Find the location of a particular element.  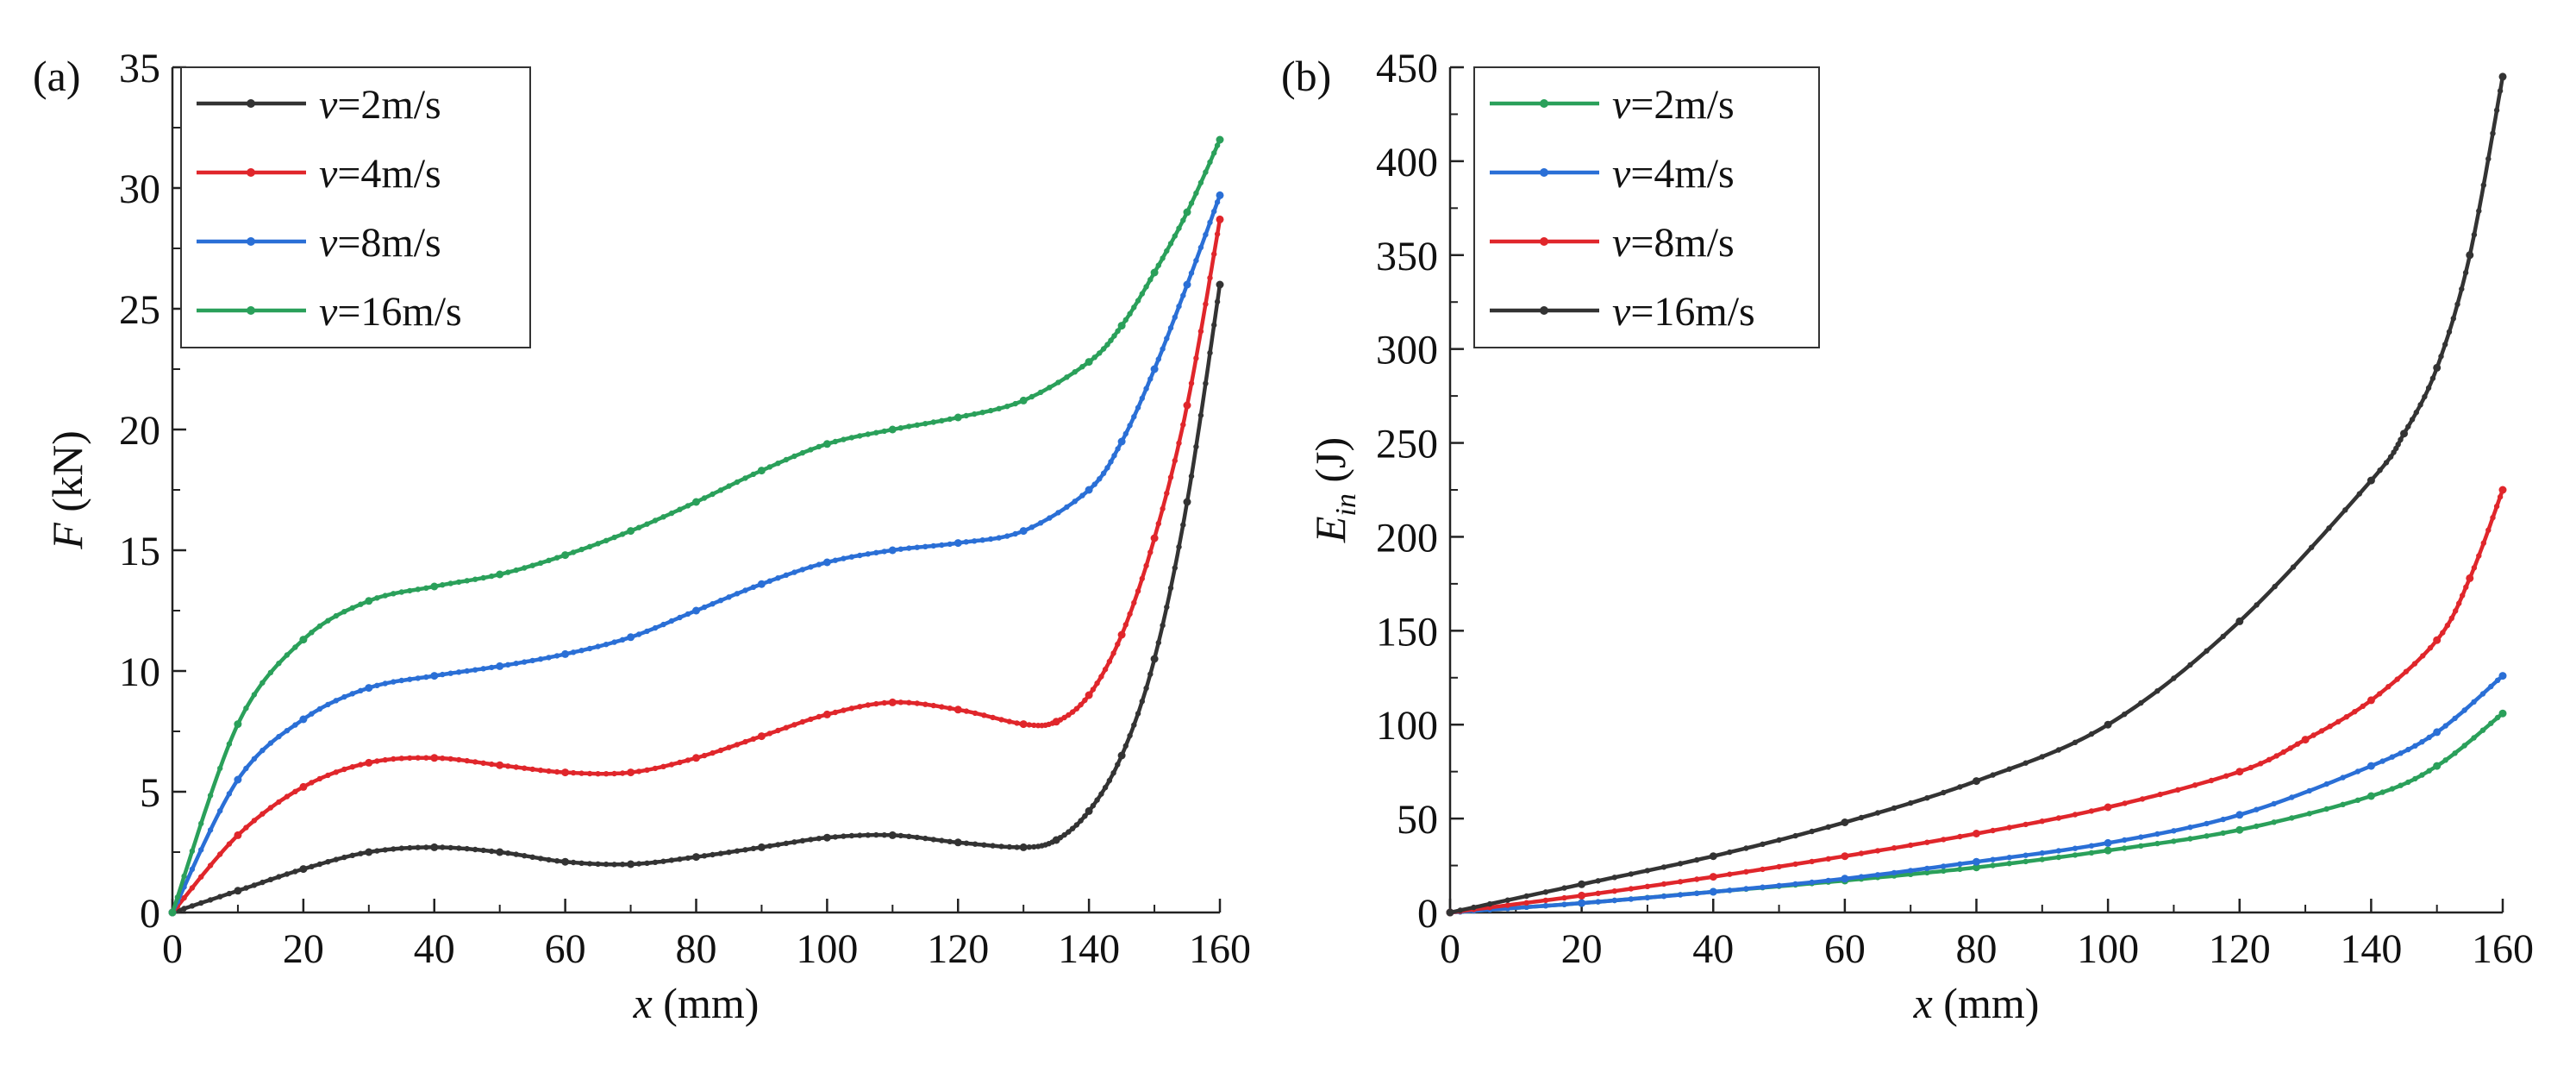

y-tick-label: 25 is located at coordinates (139, 310).